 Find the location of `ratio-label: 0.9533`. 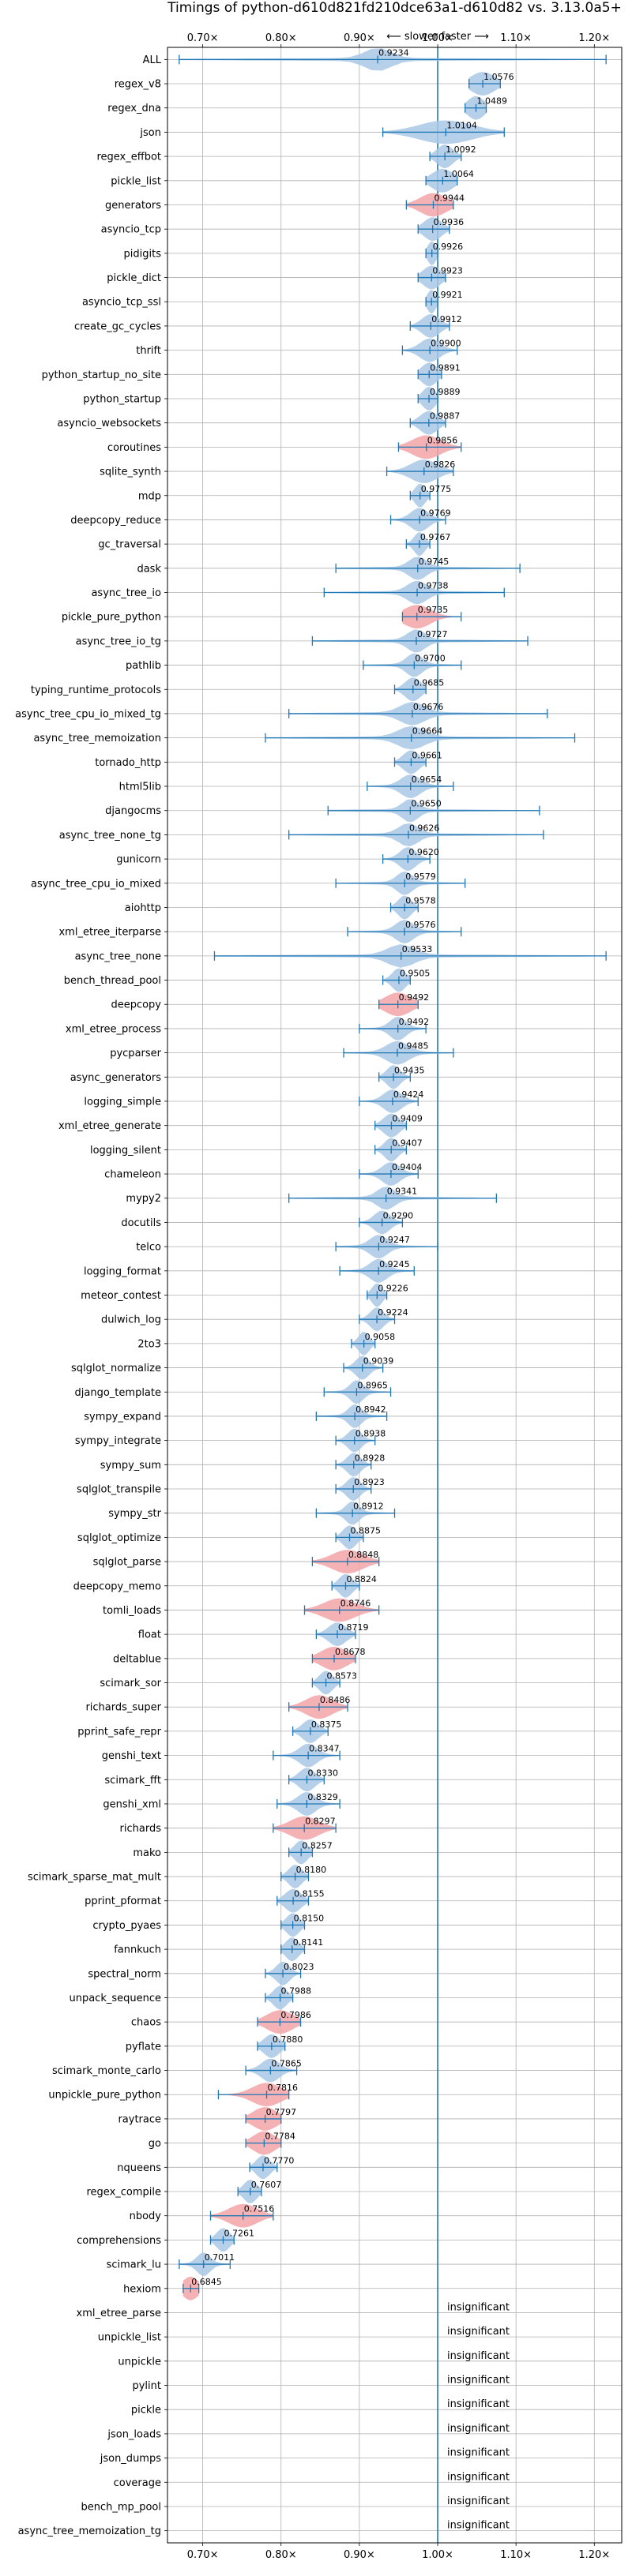

ratio-label: 0.9533 is located at coordinates (418, 949).